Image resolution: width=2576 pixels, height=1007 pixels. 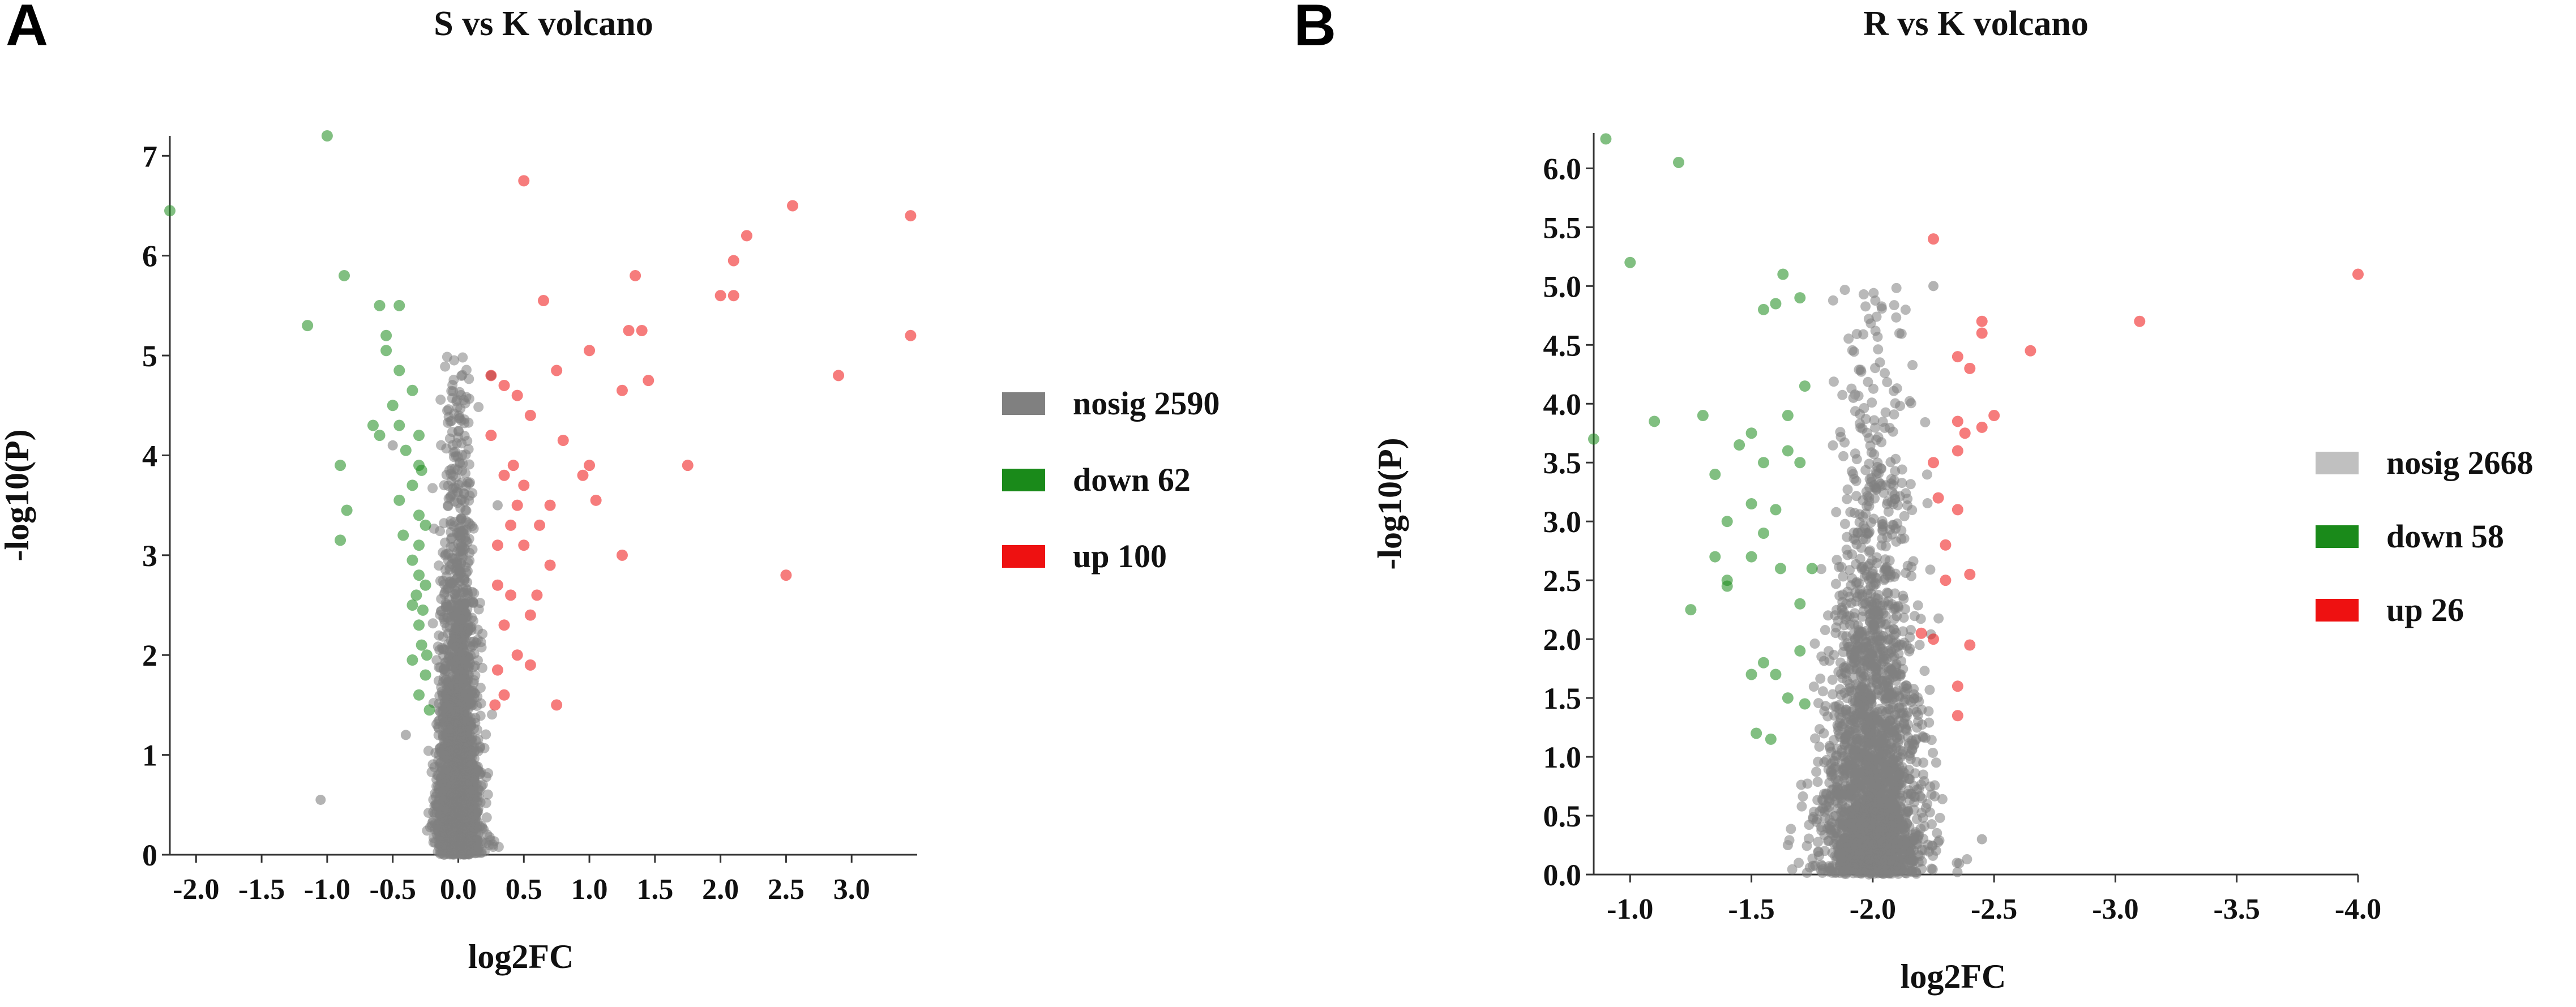 What do you see at coordinates (1562, 286) in the screenshot?
I see `y-tick-label: 5.0` at bounding box center [1562, 286].